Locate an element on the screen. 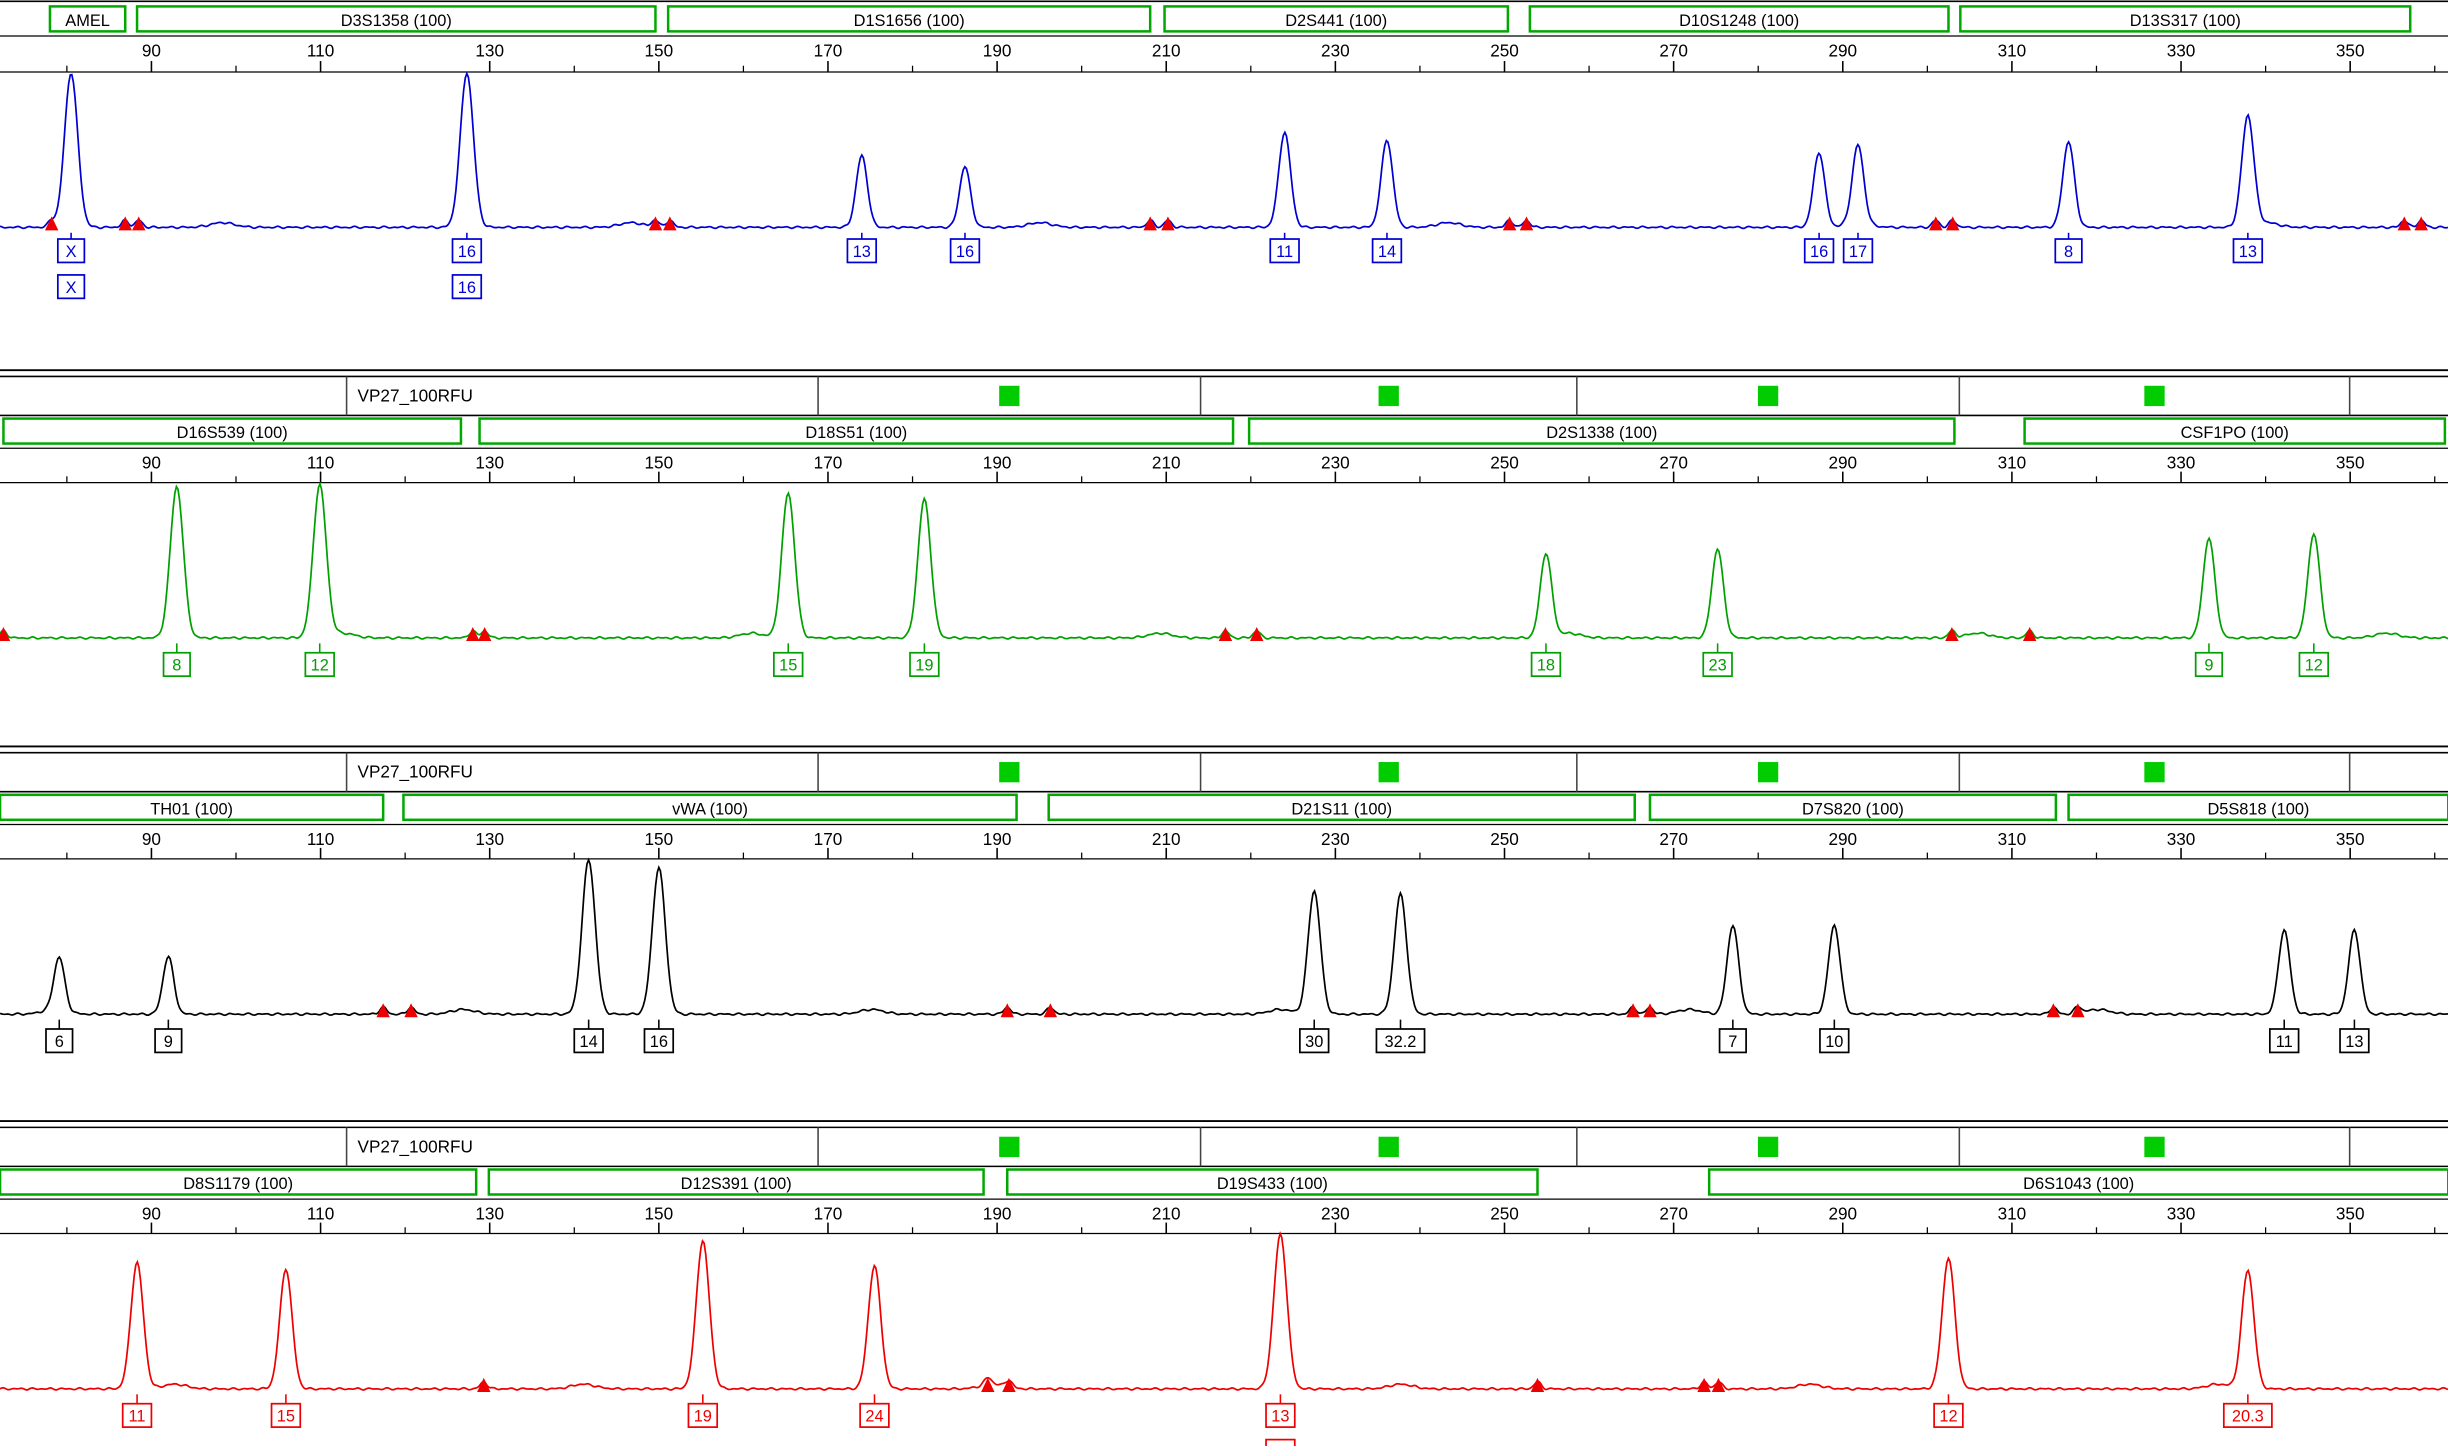 The image size is (2448, 1446). allele-label-green-5: 23 is located at coordinates (1717, 660).